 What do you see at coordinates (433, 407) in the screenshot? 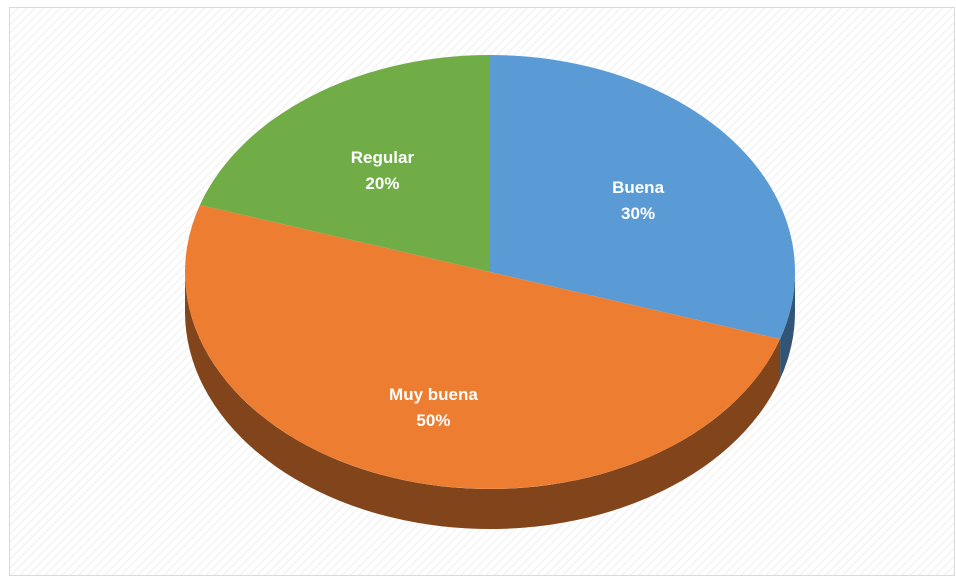
I see `data-label: Muy buena 50%` at bounding box center [433, 407].